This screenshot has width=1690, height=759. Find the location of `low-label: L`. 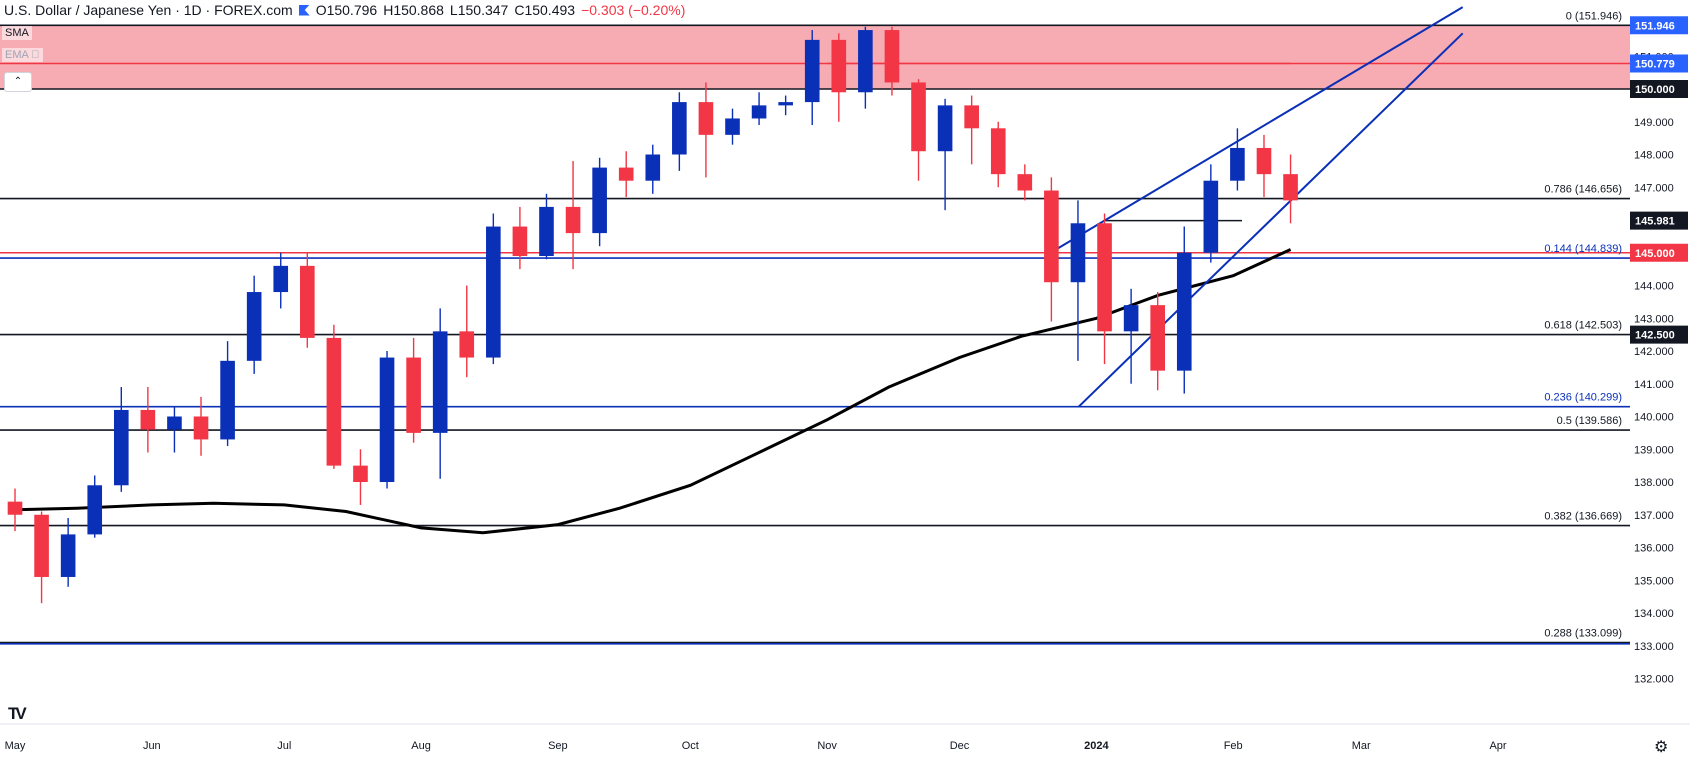

low-label: L is located at coordinates (453, 10).